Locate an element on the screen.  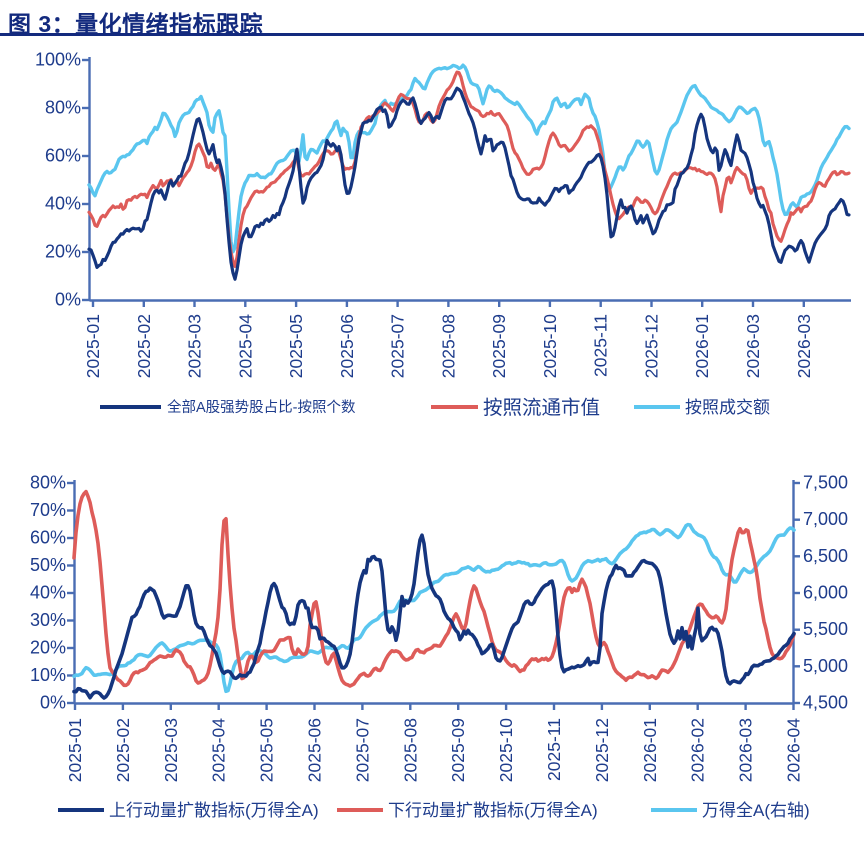
svg-text: 6,500 is located at coordinates (825, 556).